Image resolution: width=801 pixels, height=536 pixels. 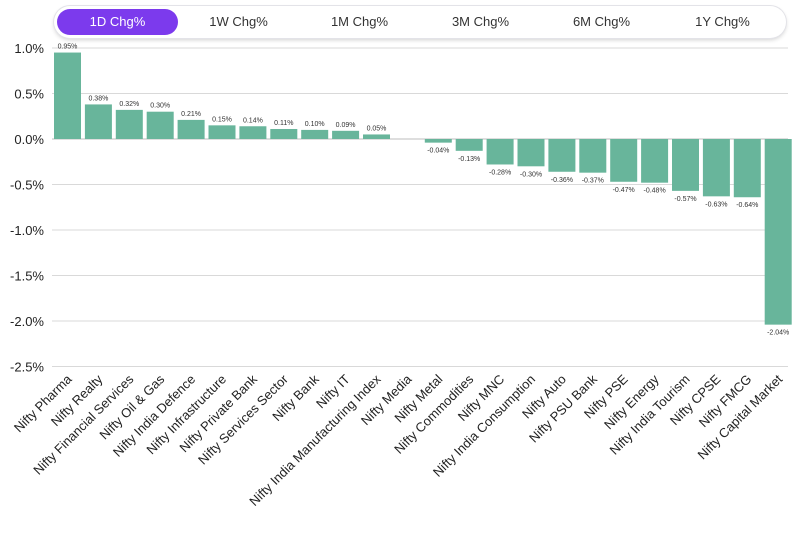 I want to click on tab-3m: 3M Chg%, so click(x=480, y=21).